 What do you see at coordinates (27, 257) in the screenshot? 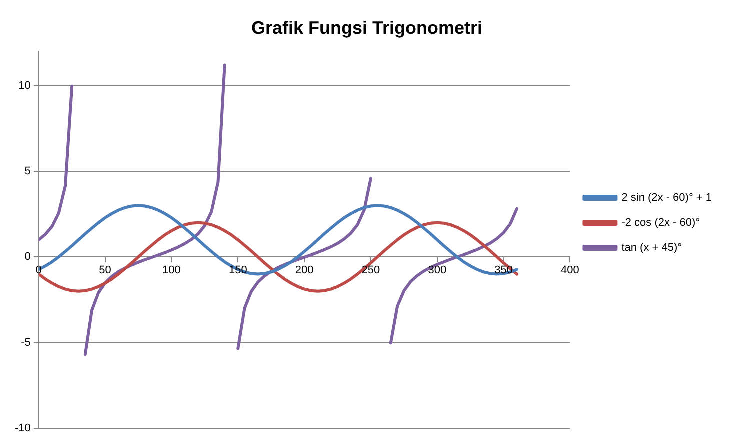
I see `y-tick-label: 0` at bounding box center [27, 257].